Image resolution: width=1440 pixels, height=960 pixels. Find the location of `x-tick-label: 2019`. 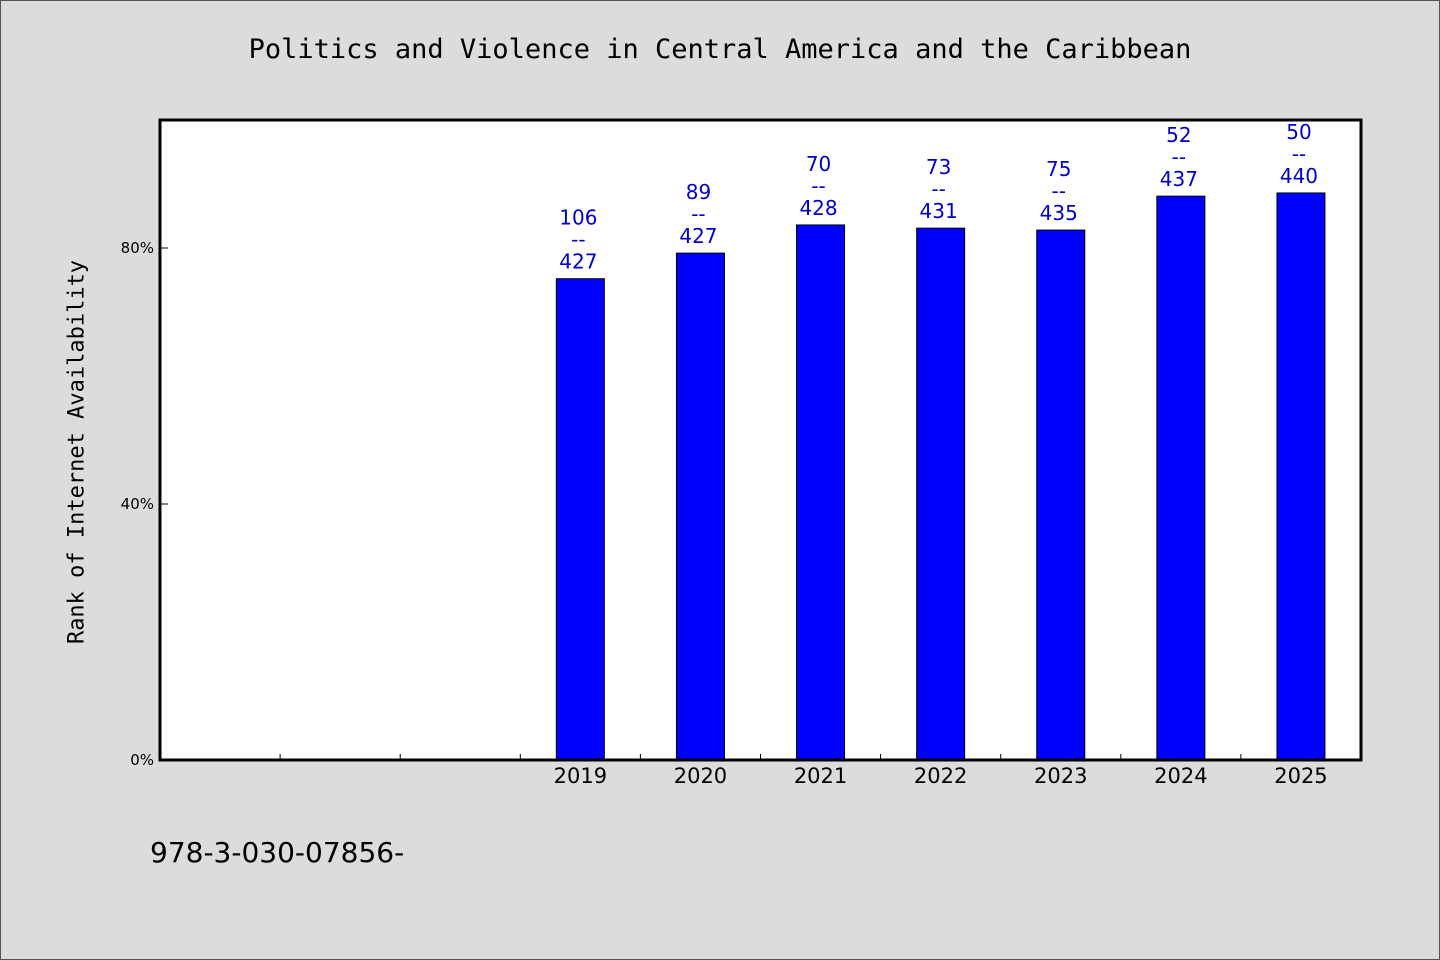

x-tick-label: 2019 is located at coordinates (580, 776).